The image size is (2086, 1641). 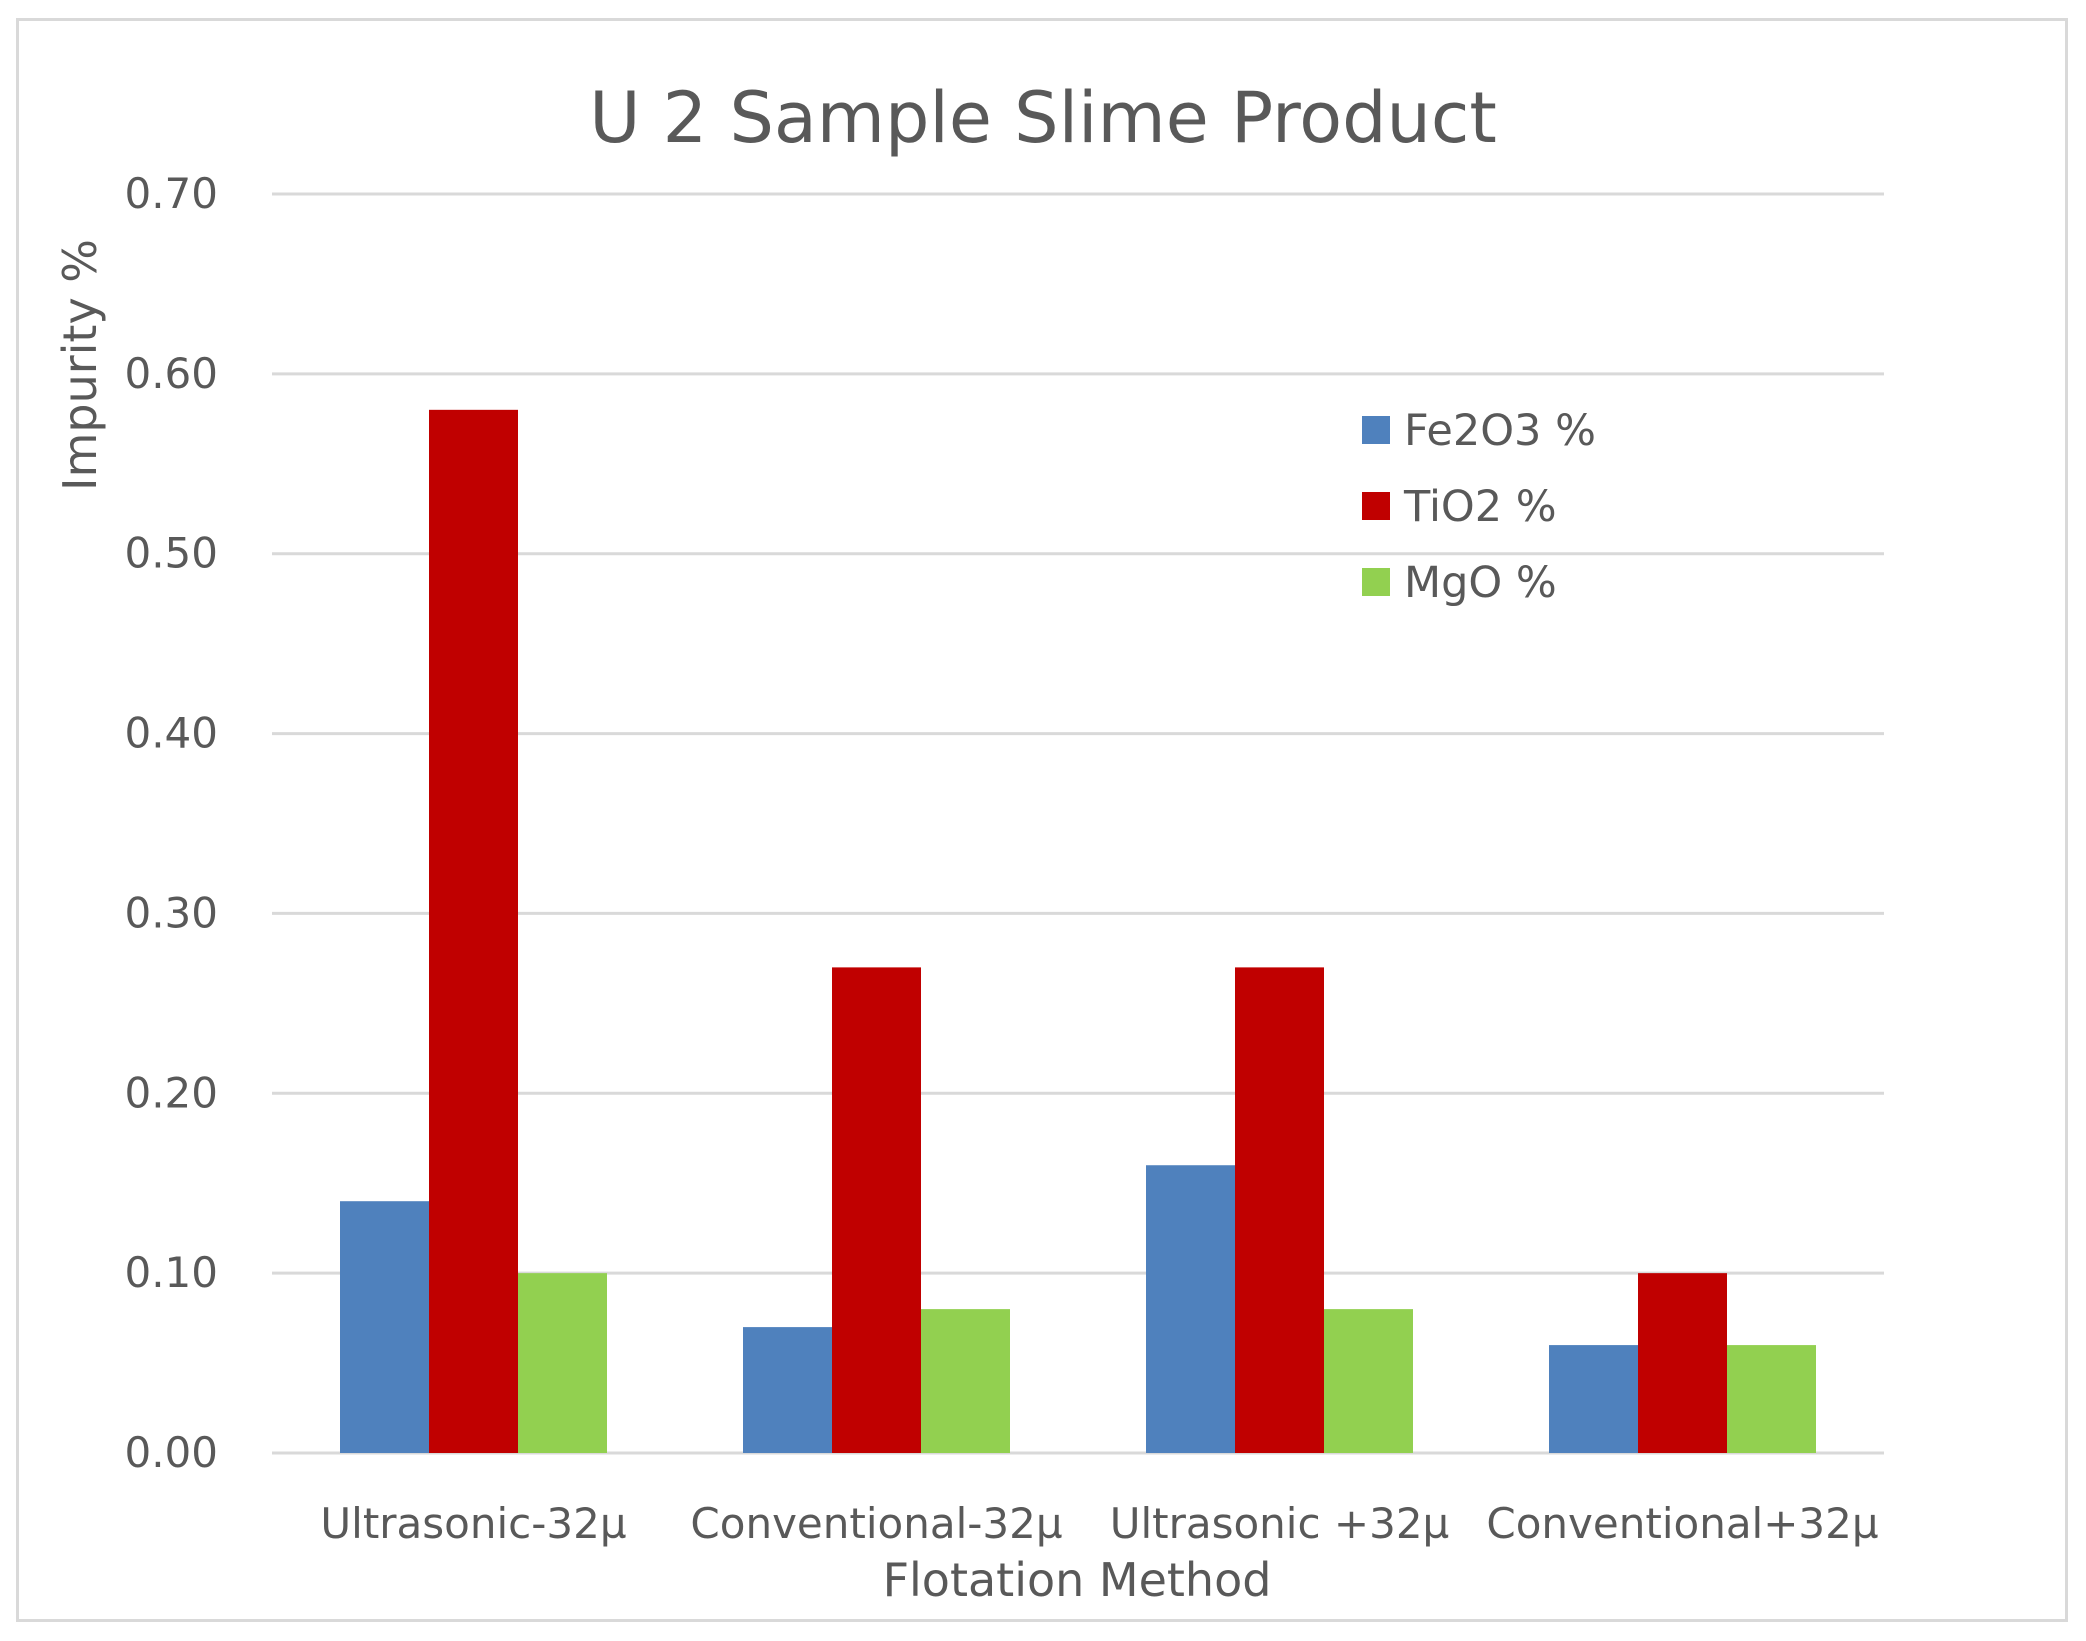 I want to click on x-tick-label: Ultrasonic +32µ, so click(x=1280, y=1523).